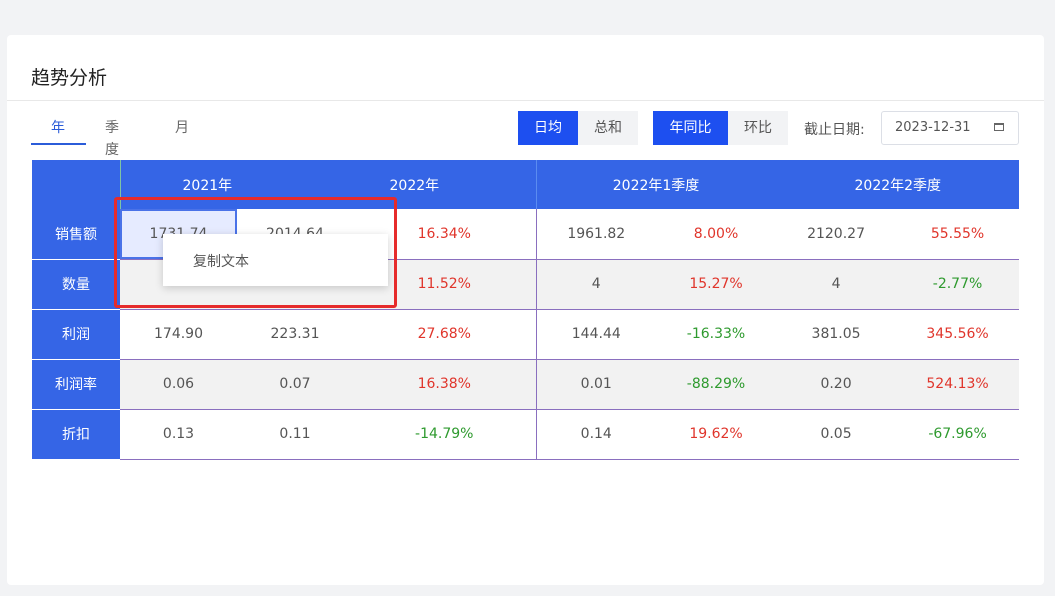  I want to click on title-divider, so click(525, 100).